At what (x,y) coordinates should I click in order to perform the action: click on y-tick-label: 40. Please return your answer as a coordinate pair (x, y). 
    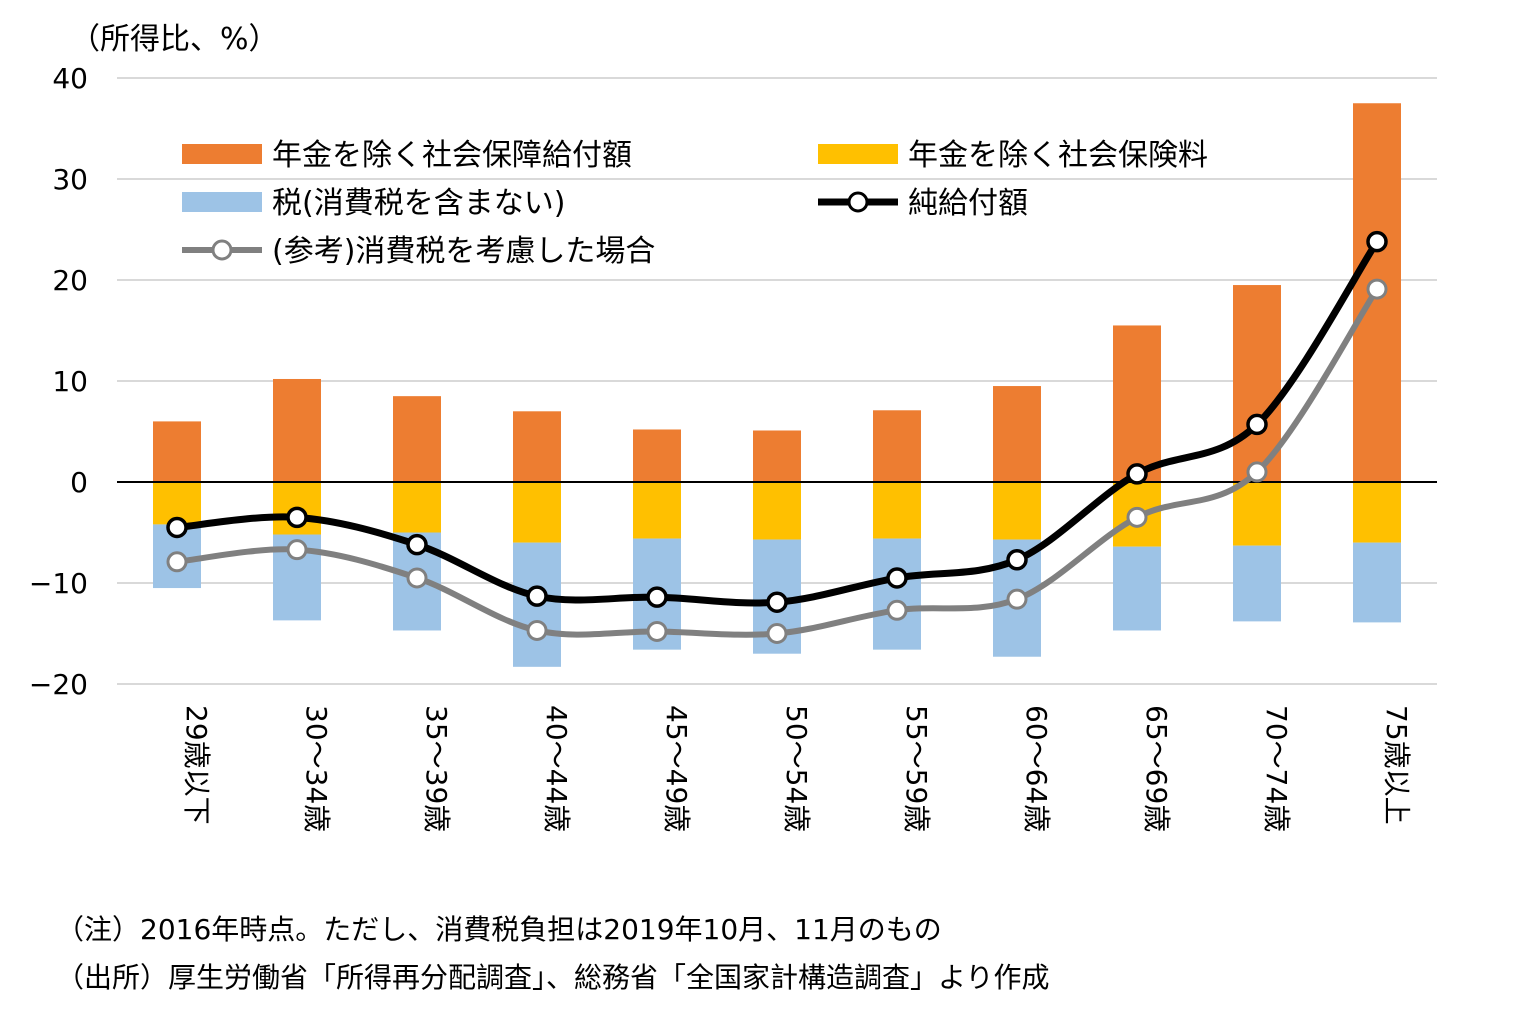
    Looking at the image, I should click on (70, 78).